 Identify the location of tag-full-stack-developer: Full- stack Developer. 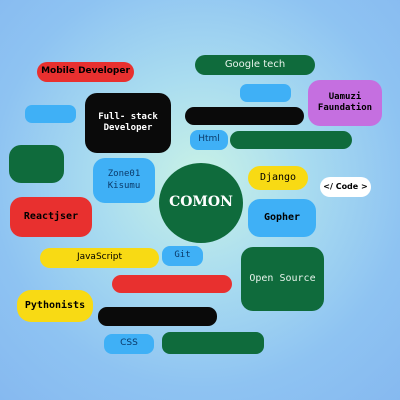
(128, 123).